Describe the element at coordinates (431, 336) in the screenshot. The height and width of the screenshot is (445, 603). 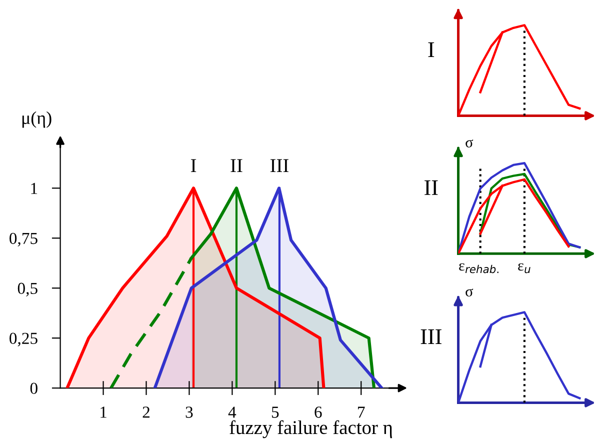
I see `text: III` at that location.